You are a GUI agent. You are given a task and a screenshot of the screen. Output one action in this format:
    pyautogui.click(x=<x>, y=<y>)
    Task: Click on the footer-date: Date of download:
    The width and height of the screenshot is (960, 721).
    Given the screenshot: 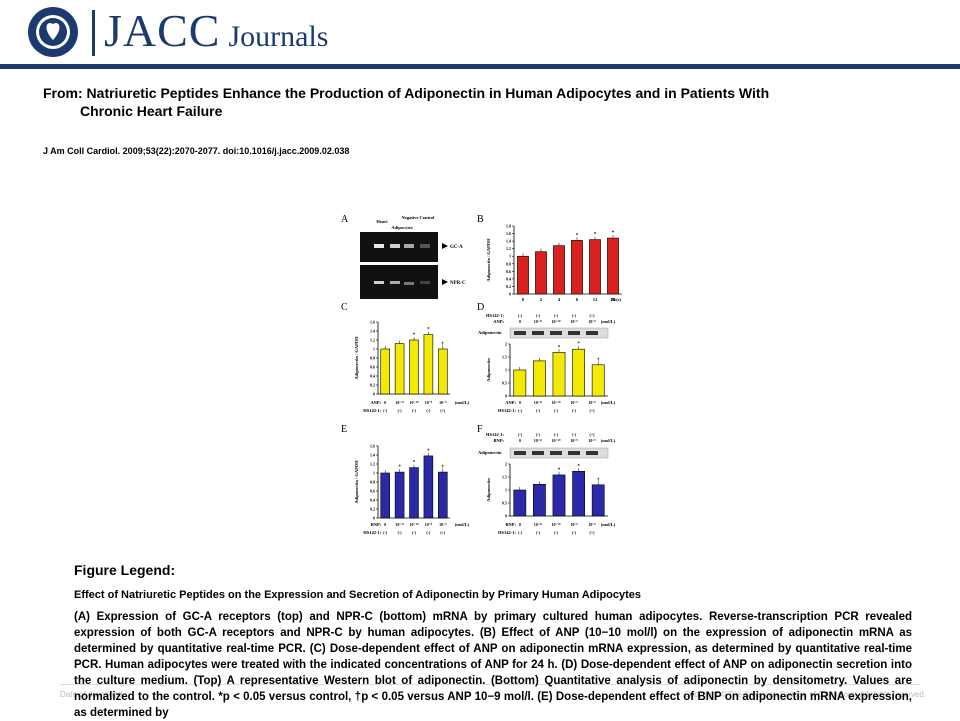 What is the action you would take?
    pyautogui.click(x=92, y=694)
    